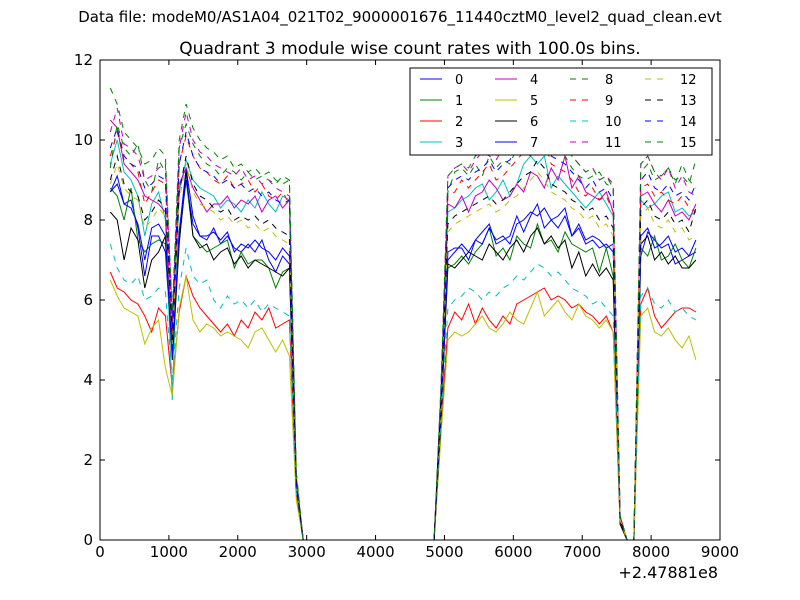 The image size is (800, 600). Describe the element at coordinates (720, 552) in the screenshot. I see `x-tick-label: 9000` at that location.